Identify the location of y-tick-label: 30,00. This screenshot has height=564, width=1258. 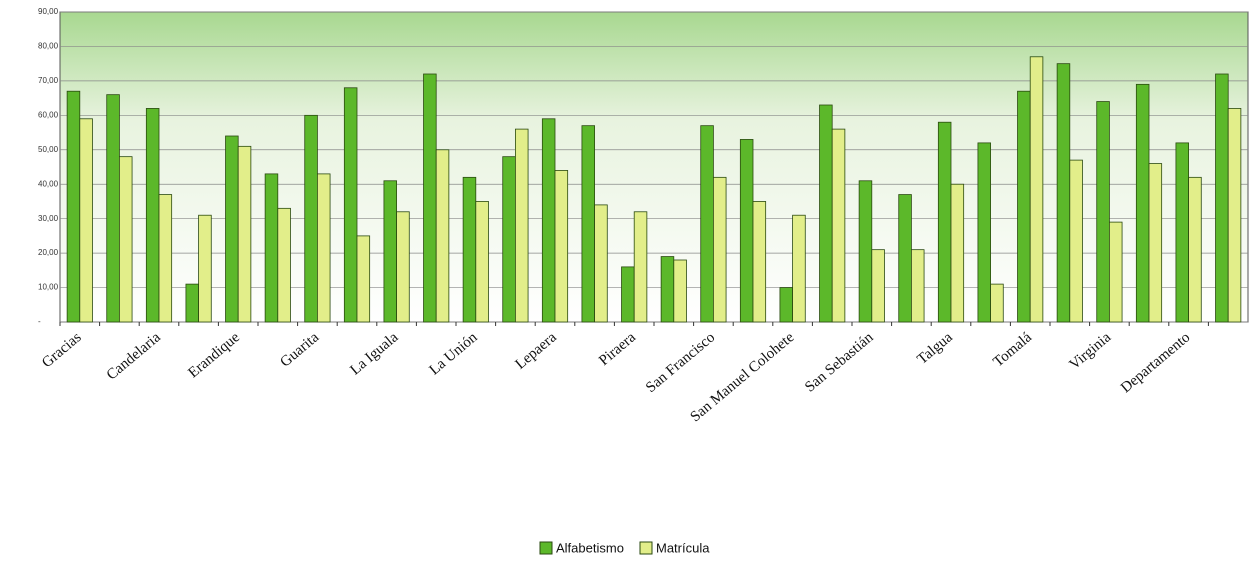
(48, 218).